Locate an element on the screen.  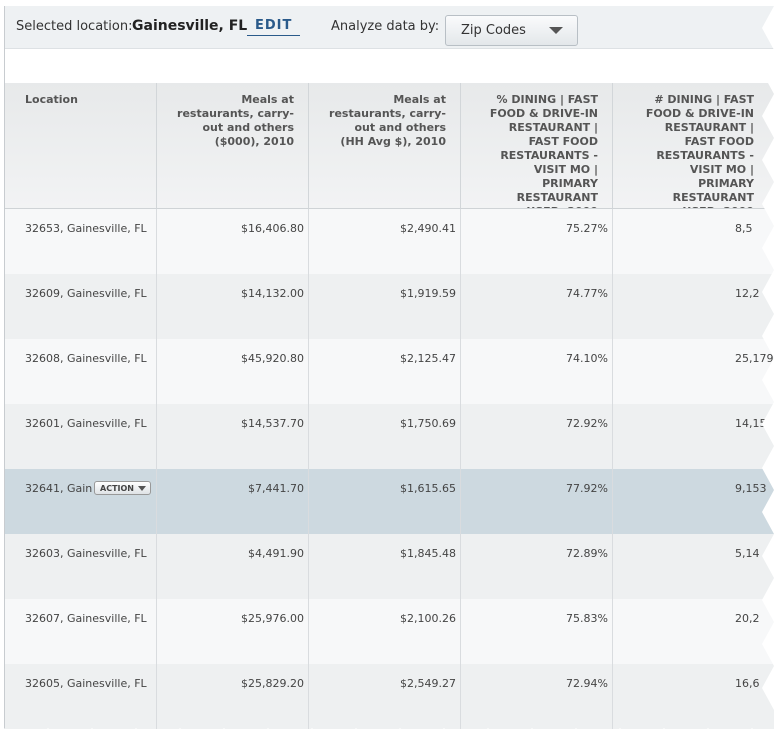
table-cell: 32601, Gainesville, FL is located at coordinates (81, 436).